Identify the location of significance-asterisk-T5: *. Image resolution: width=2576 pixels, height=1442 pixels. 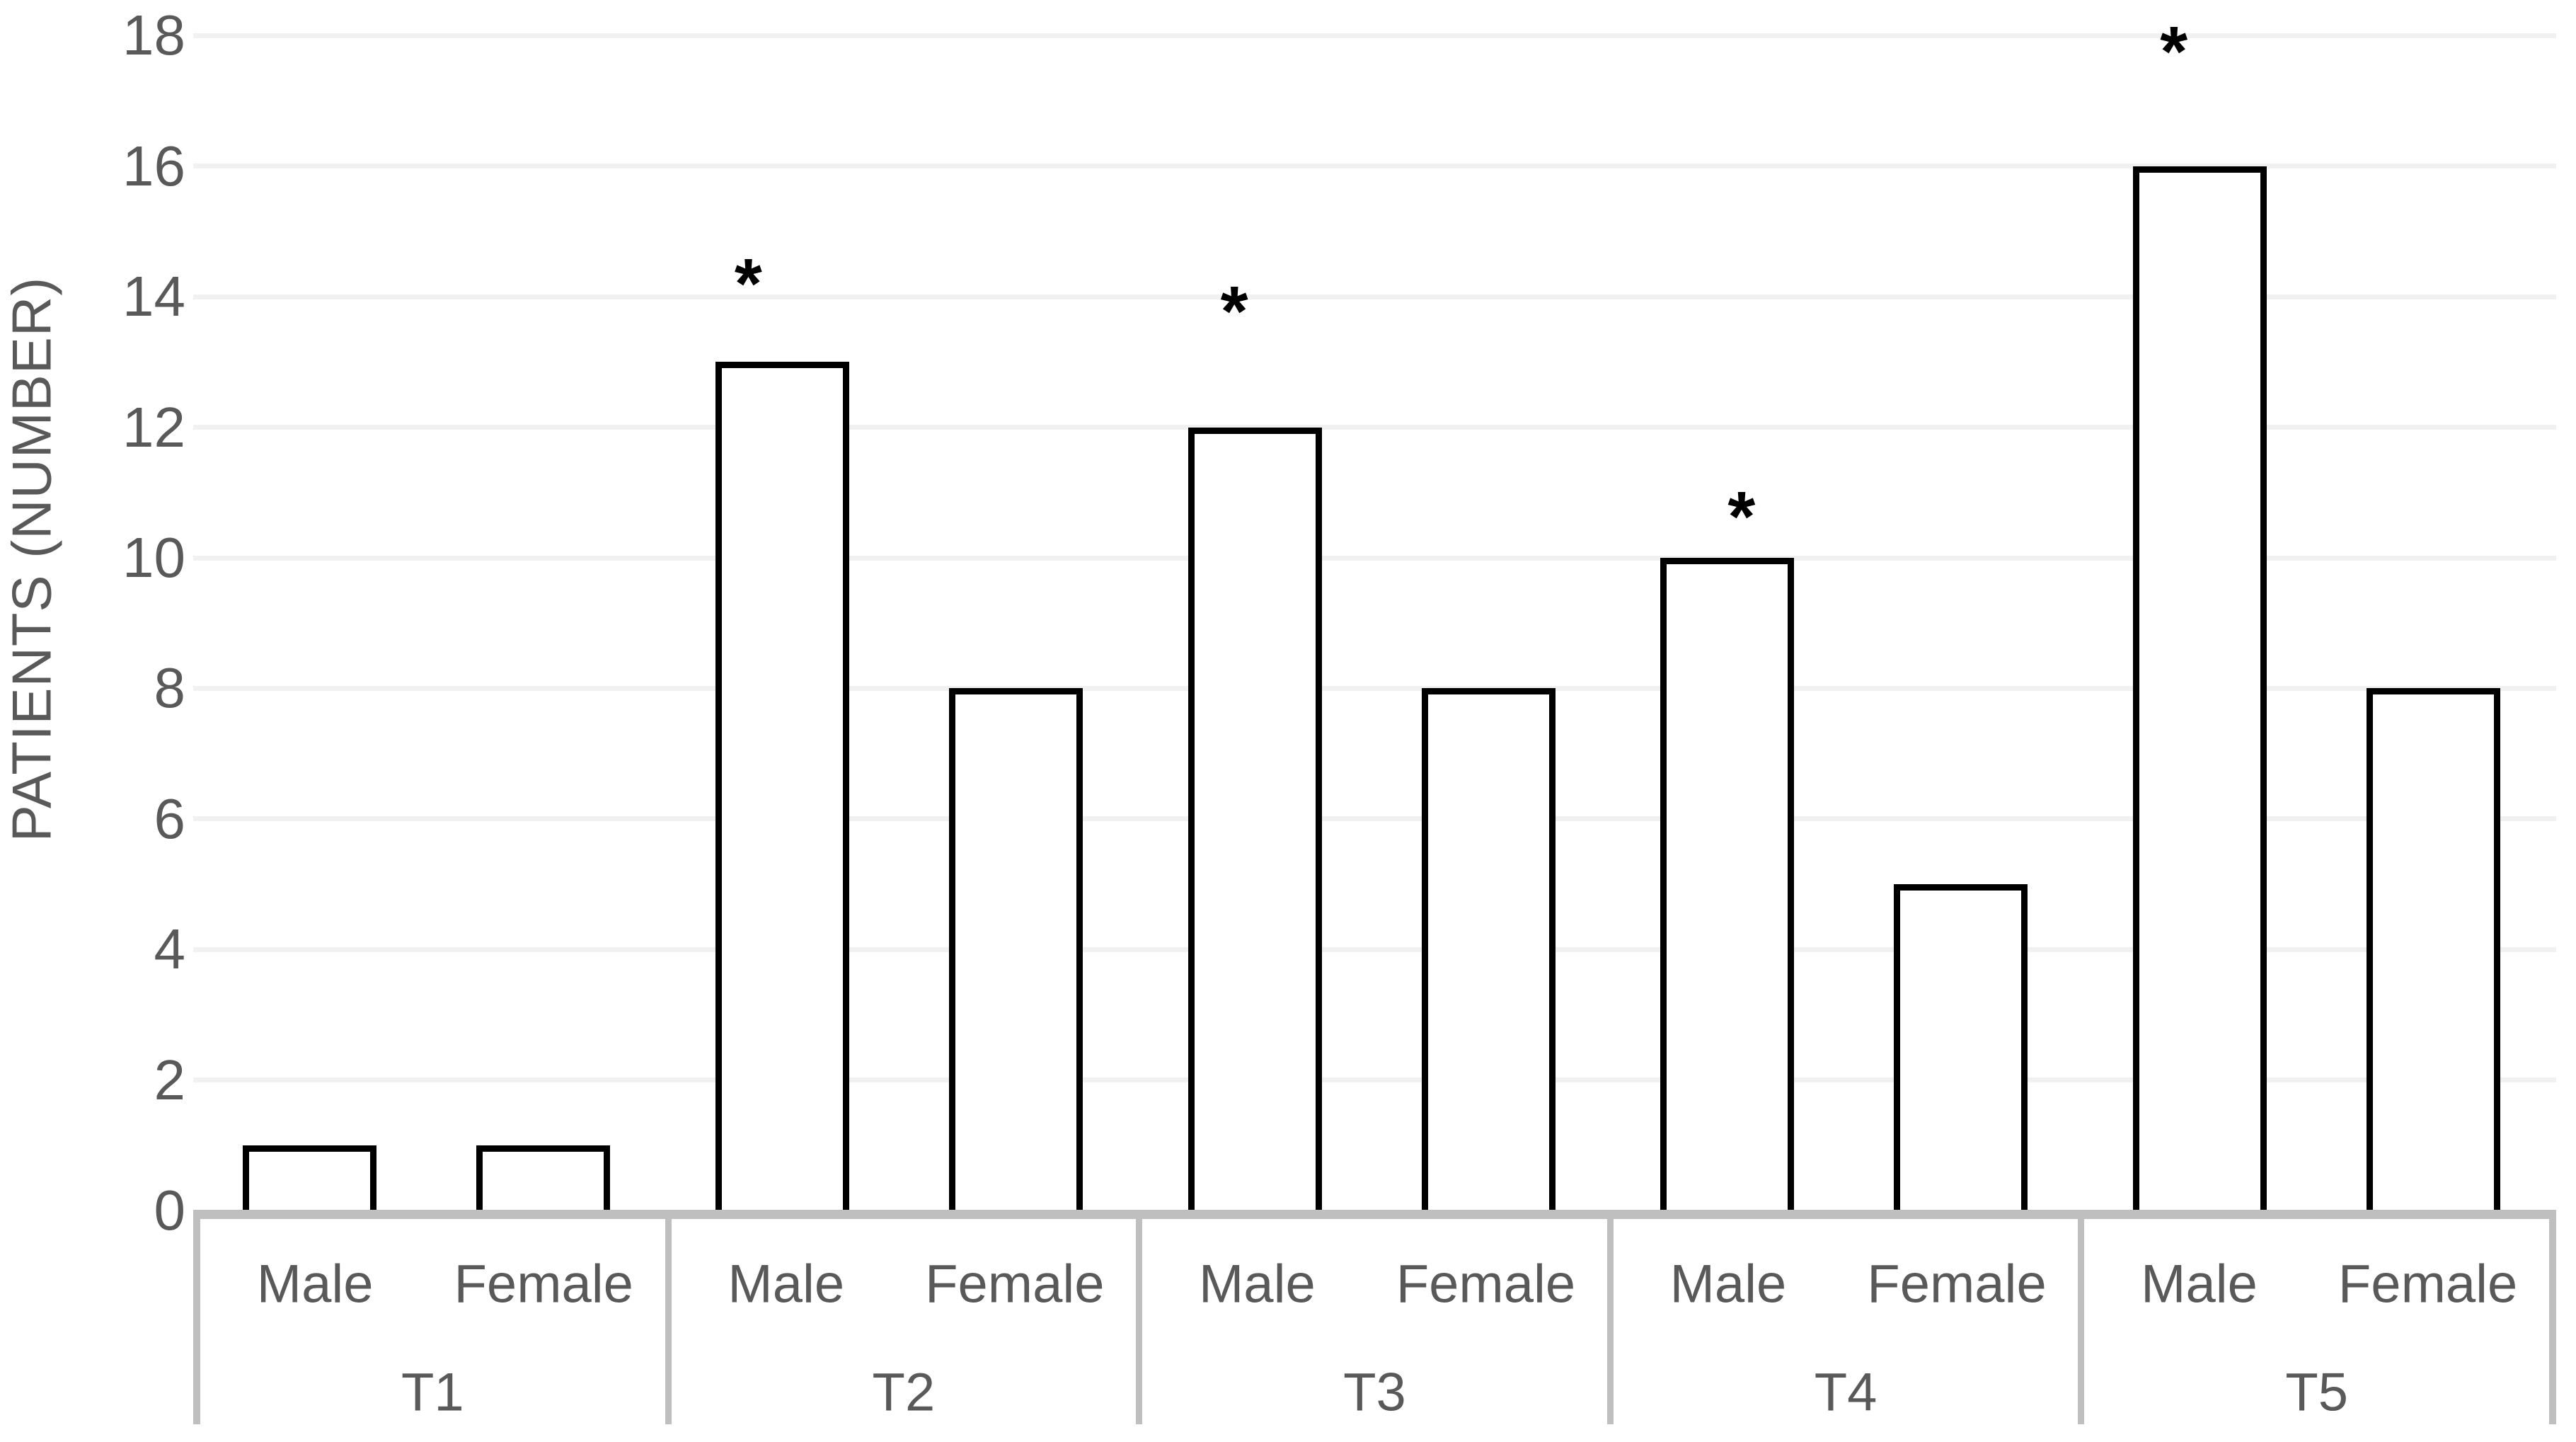
(2174, 51).